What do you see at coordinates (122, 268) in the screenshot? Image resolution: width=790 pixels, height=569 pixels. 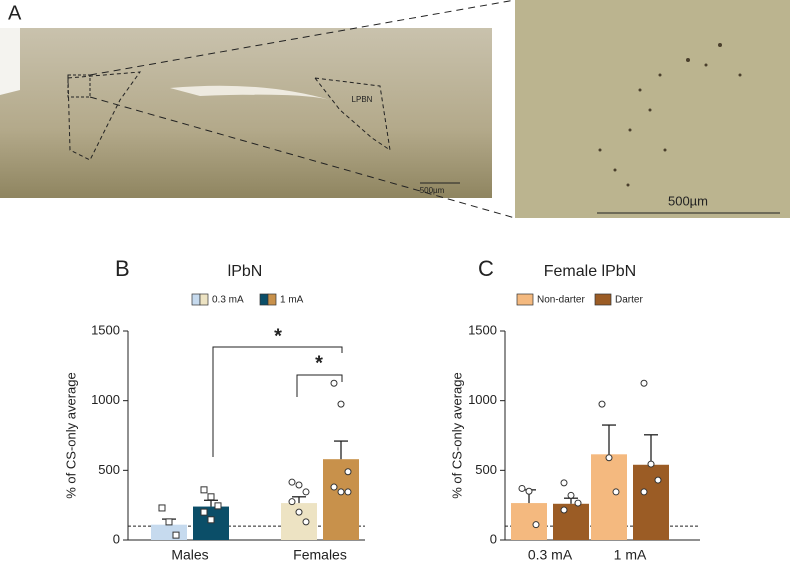 I see `panel-label: B` at bounding box center [122, 268].